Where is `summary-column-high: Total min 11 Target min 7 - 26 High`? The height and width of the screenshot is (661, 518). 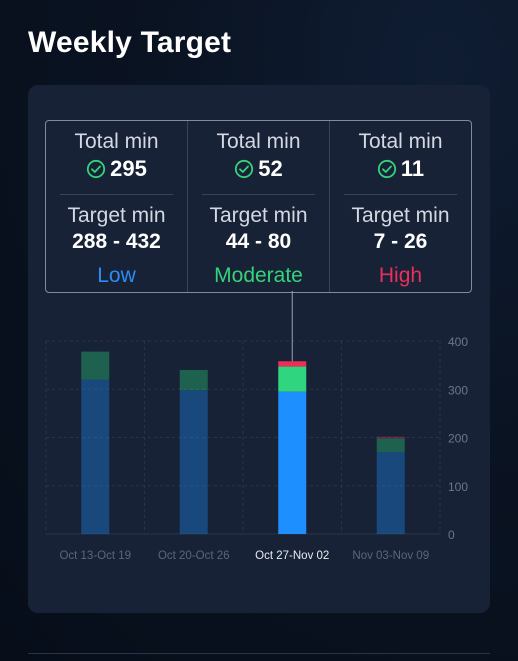 summary-column-high: Total min 11 Target min 7 - 26 High is located at coordinates (400, 206).